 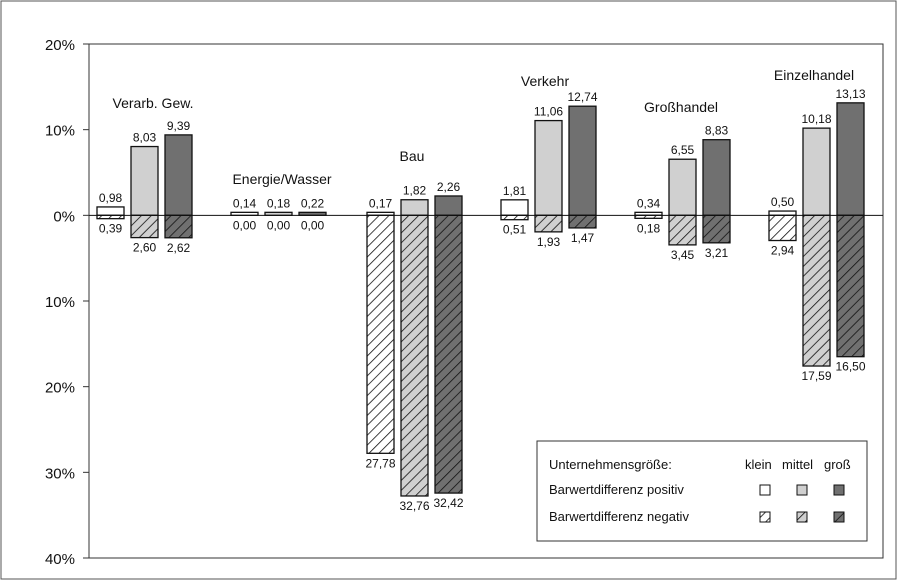 I want to click on value-label-negative-klein: 0,00, so click(x=245, y=225).